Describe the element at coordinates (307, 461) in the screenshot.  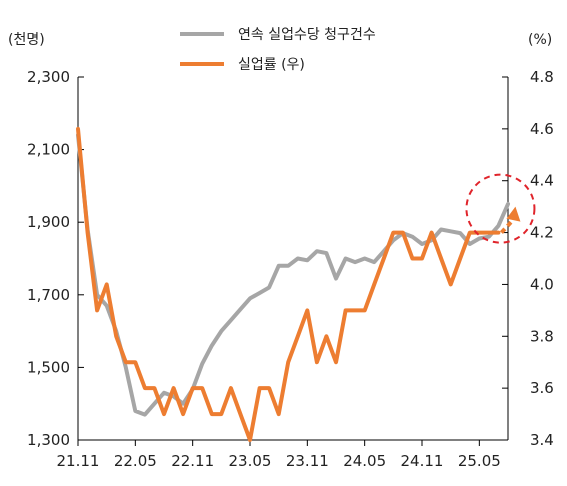
I see `x-tick-label: 23.11` at that location.